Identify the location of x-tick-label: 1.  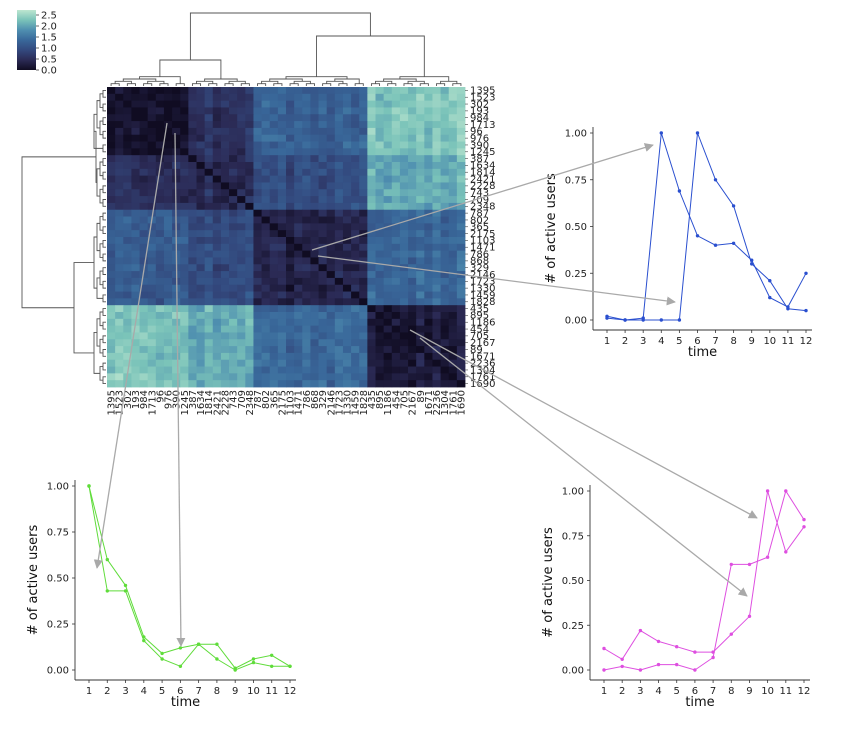
(89, 691).